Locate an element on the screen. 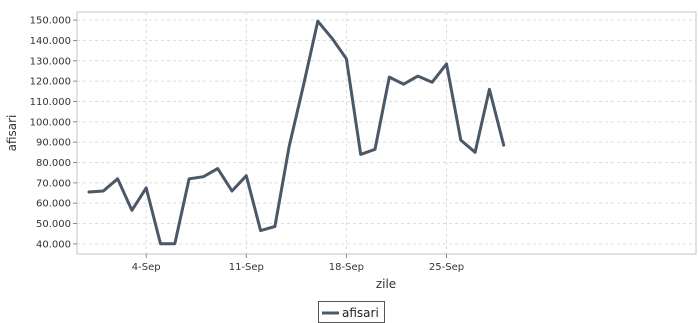 The height and width of the screenshot is (323, 698). y-tick-label: 90.000 is located at coordinates (53, 143).